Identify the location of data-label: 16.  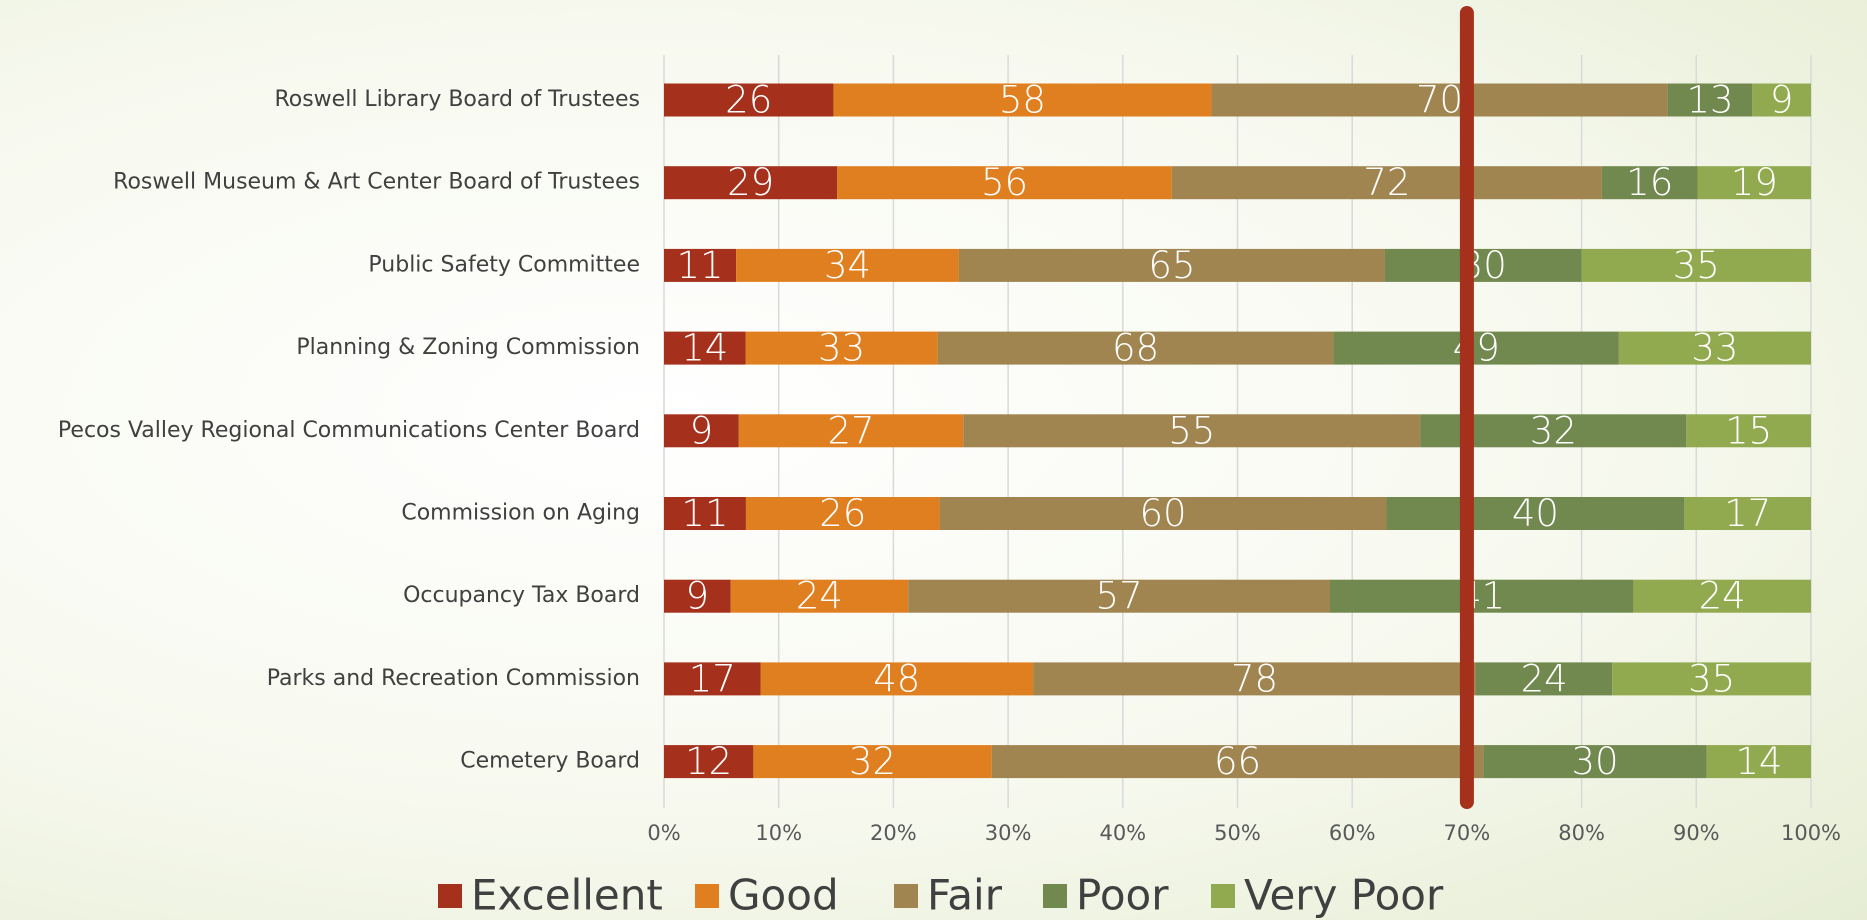
(1649, 182).